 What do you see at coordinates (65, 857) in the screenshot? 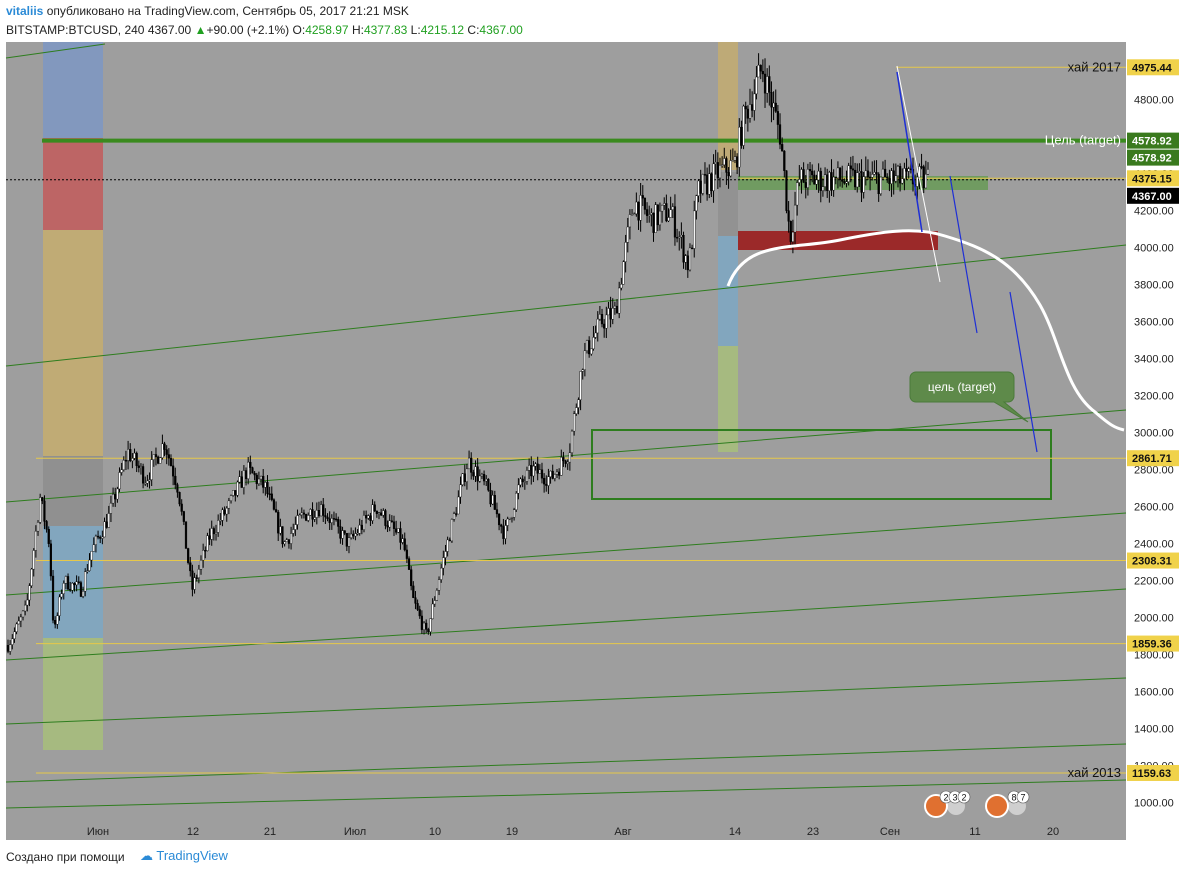
I see `made-with-text: Создано при помощи` at bounding box center [65, 857].